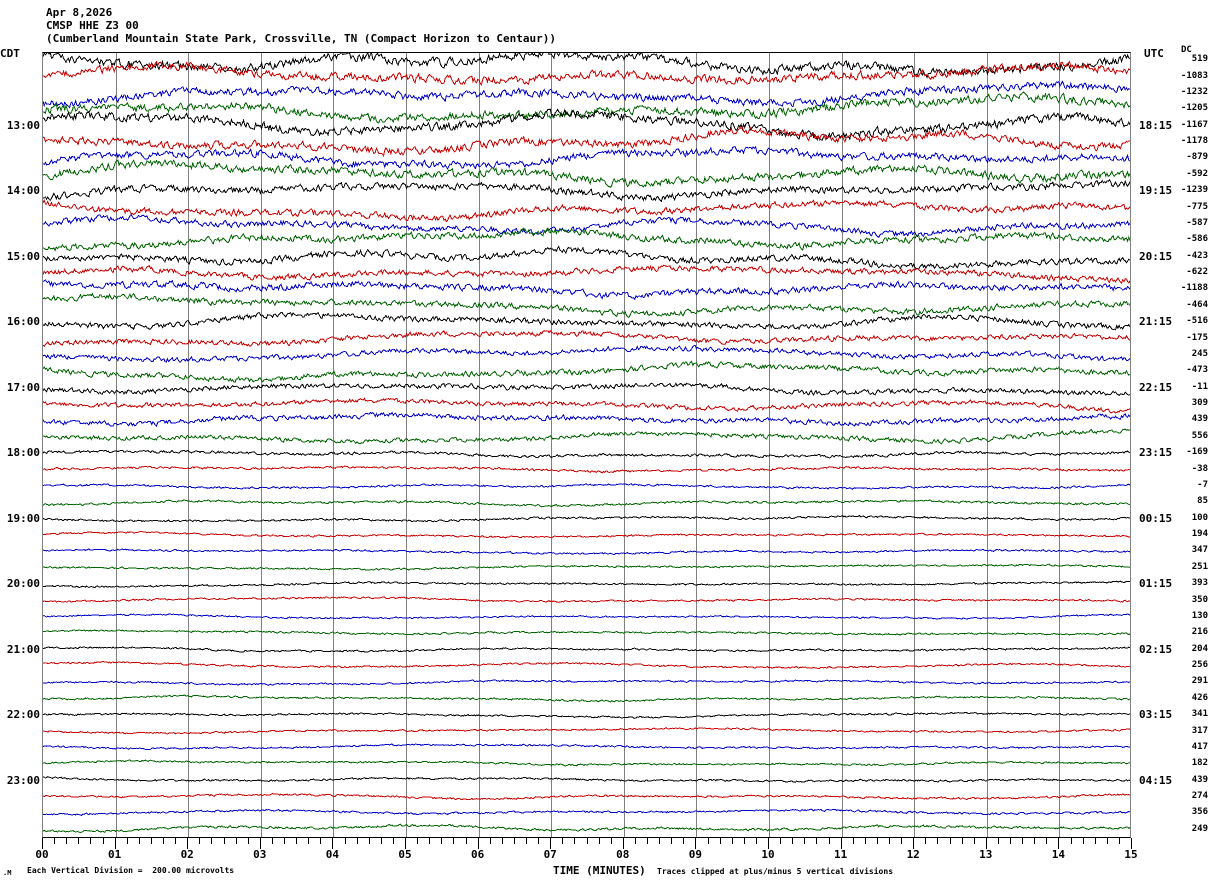 This screenshot has height=886, width=1210. Describe the element at coordinates (1197, 370) in the screenshot. I see `dc-offset-value: -473` at that location.